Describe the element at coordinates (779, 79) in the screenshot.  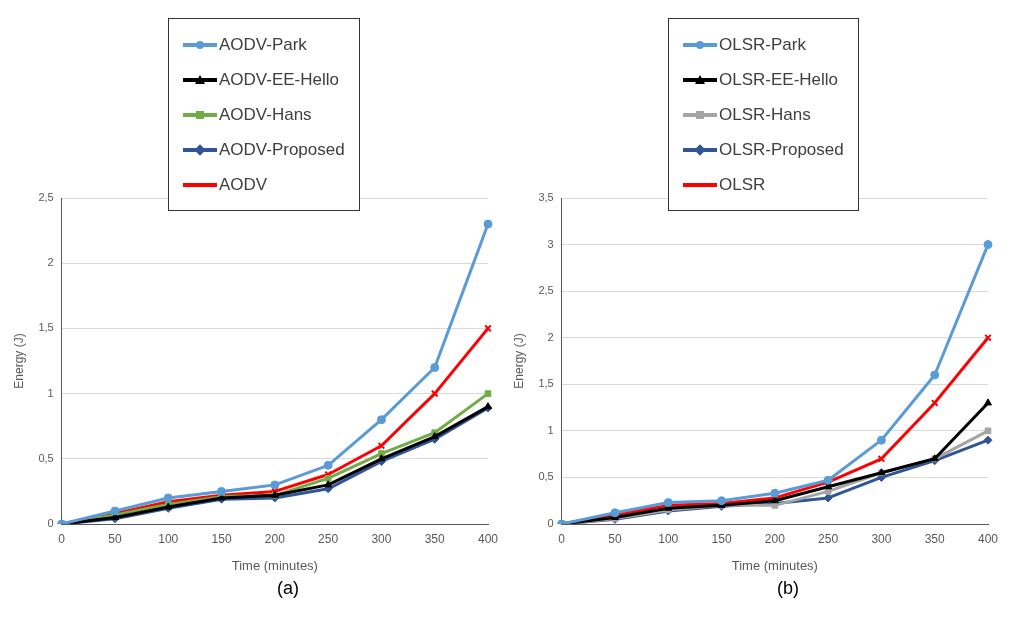
I see `legend-label: OLSR-EE-Hello` at that location.